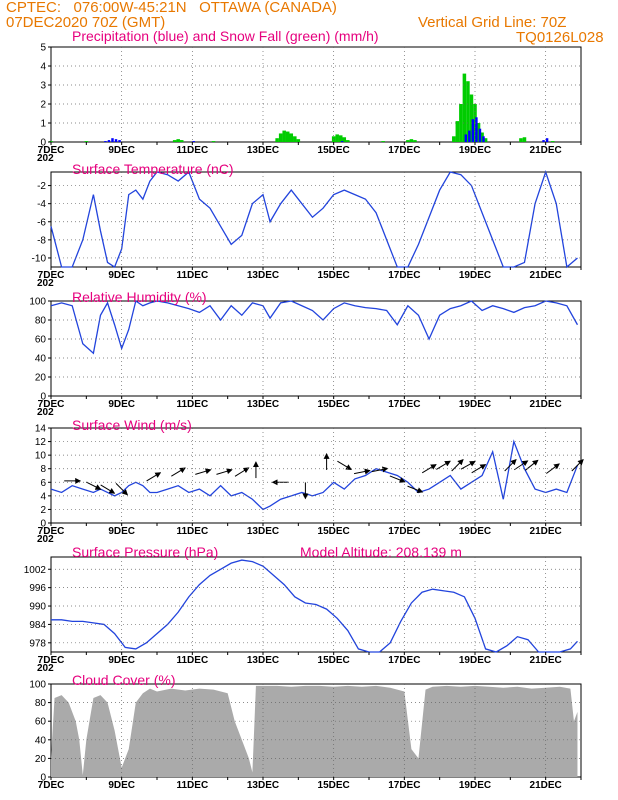  I want to click on pressure-xtick-label: 9DEC, so click(121, 660).